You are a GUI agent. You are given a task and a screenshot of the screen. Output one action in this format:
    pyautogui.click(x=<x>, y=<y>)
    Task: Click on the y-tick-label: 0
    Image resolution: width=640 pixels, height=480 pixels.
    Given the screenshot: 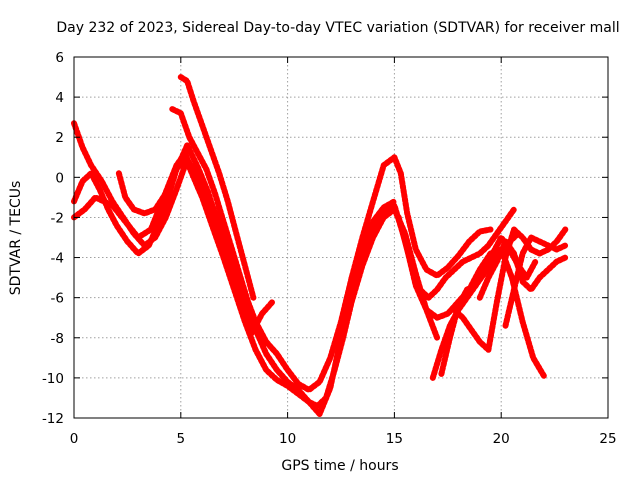 What is the action you would take?
    pyautogui.click(x=59, y=178)
    